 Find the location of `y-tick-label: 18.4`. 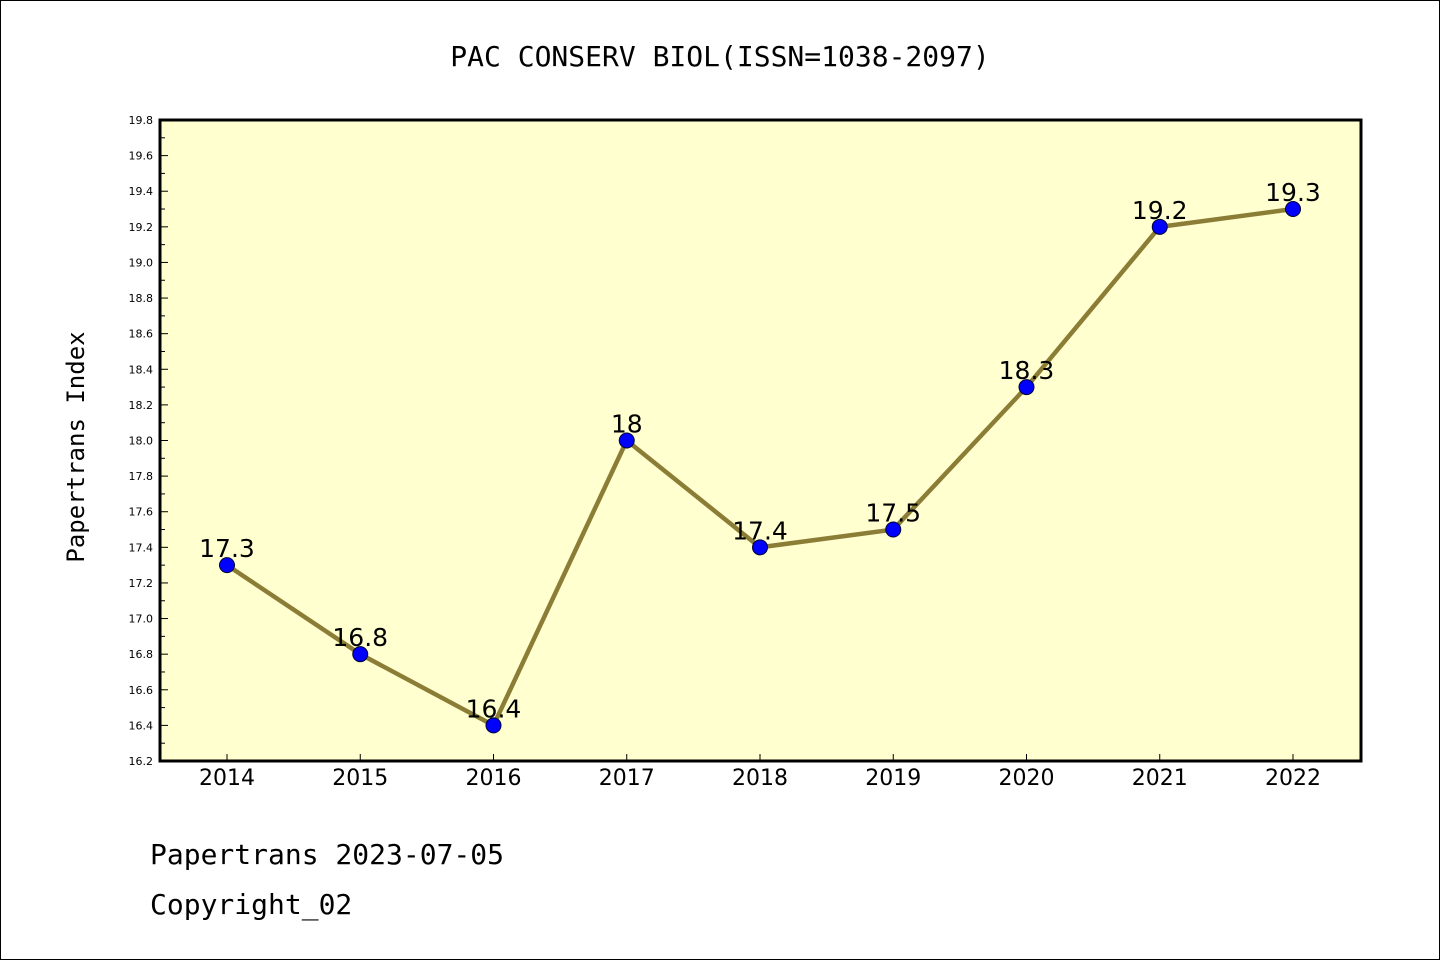

y-tick-label: 18.4 is located at coordinates (141, 369).